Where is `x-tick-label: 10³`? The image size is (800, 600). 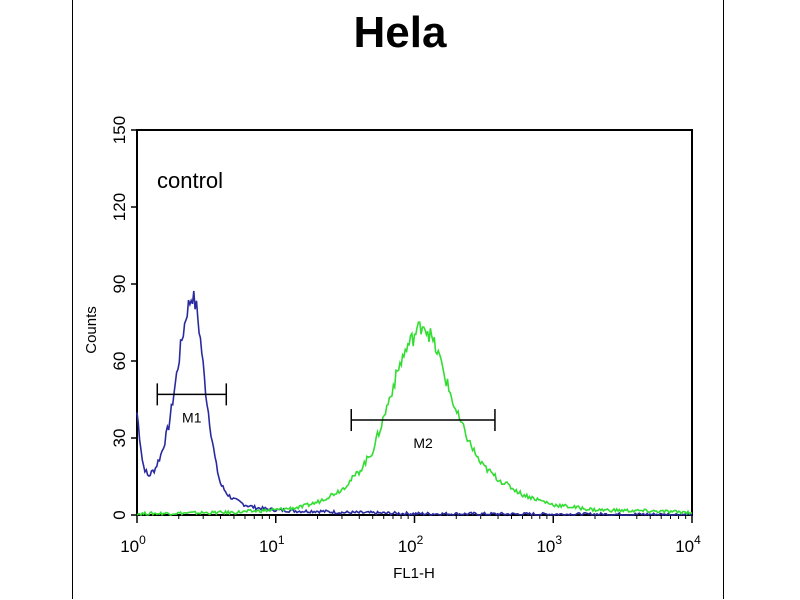
x-tick-label: 10³ is located at coordinates (549, 544).